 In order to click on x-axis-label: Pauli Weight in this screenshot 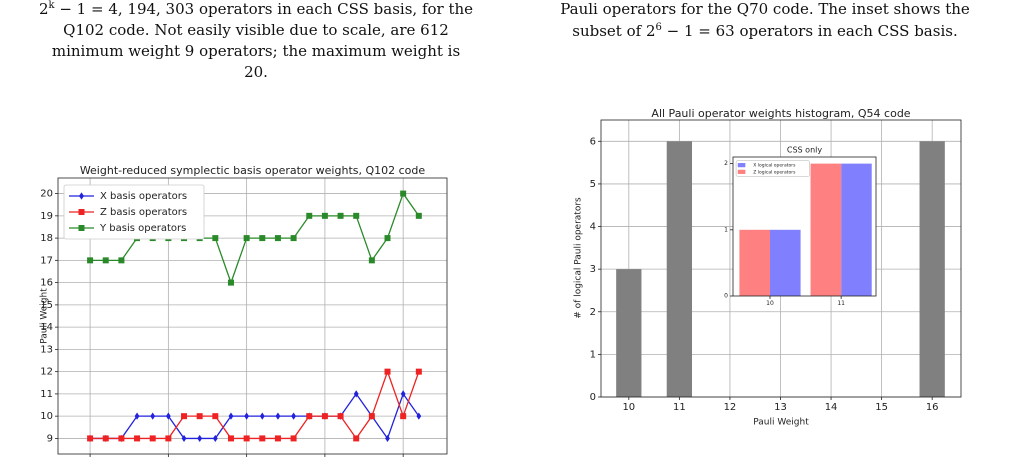, I will do `click(781, 423)`.